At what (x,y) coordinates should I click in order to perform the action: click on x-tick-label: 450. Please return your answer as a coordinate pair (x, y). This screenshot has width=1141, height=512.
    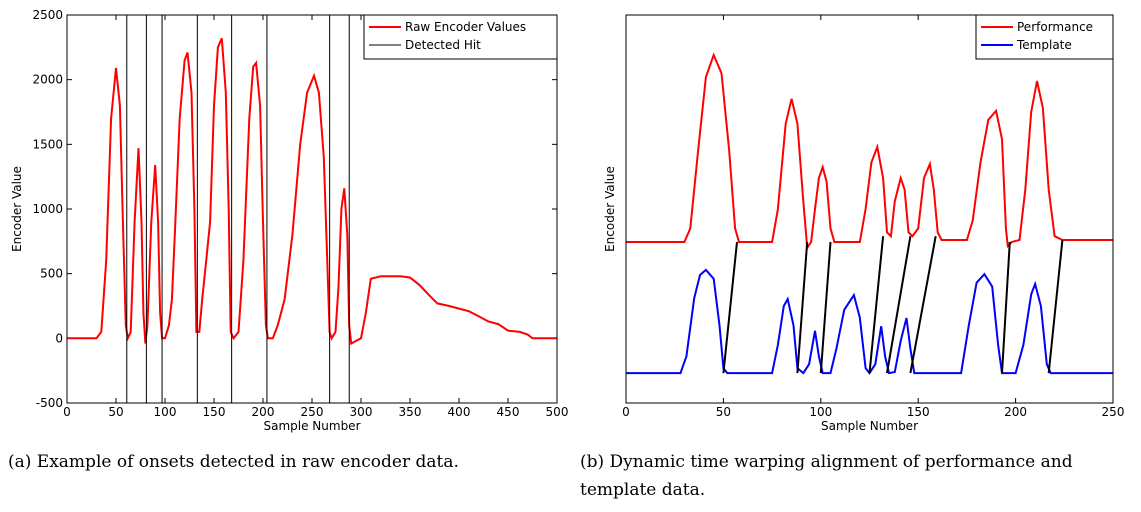
    Looking at the image, I should click on (508, 412).